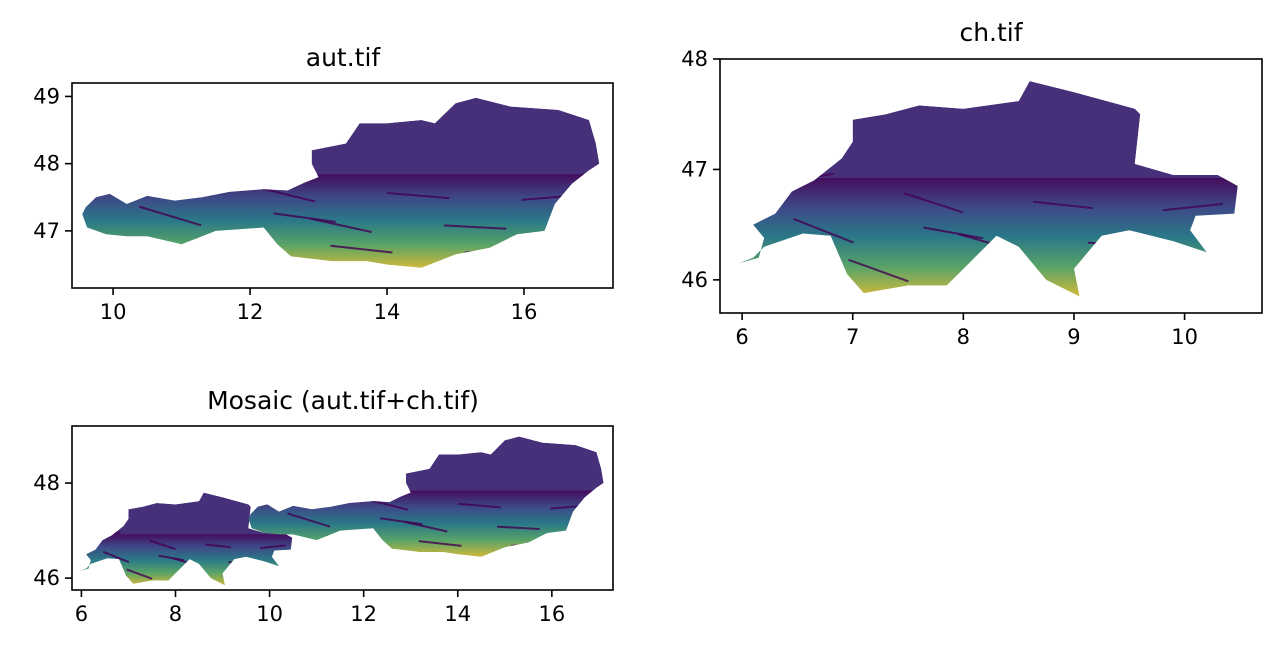 This screenshot has width=1281, height=662. Describe the element at coordinates (991, 32) in the screenshot. I see `panel-title: ch.tif` at that location.